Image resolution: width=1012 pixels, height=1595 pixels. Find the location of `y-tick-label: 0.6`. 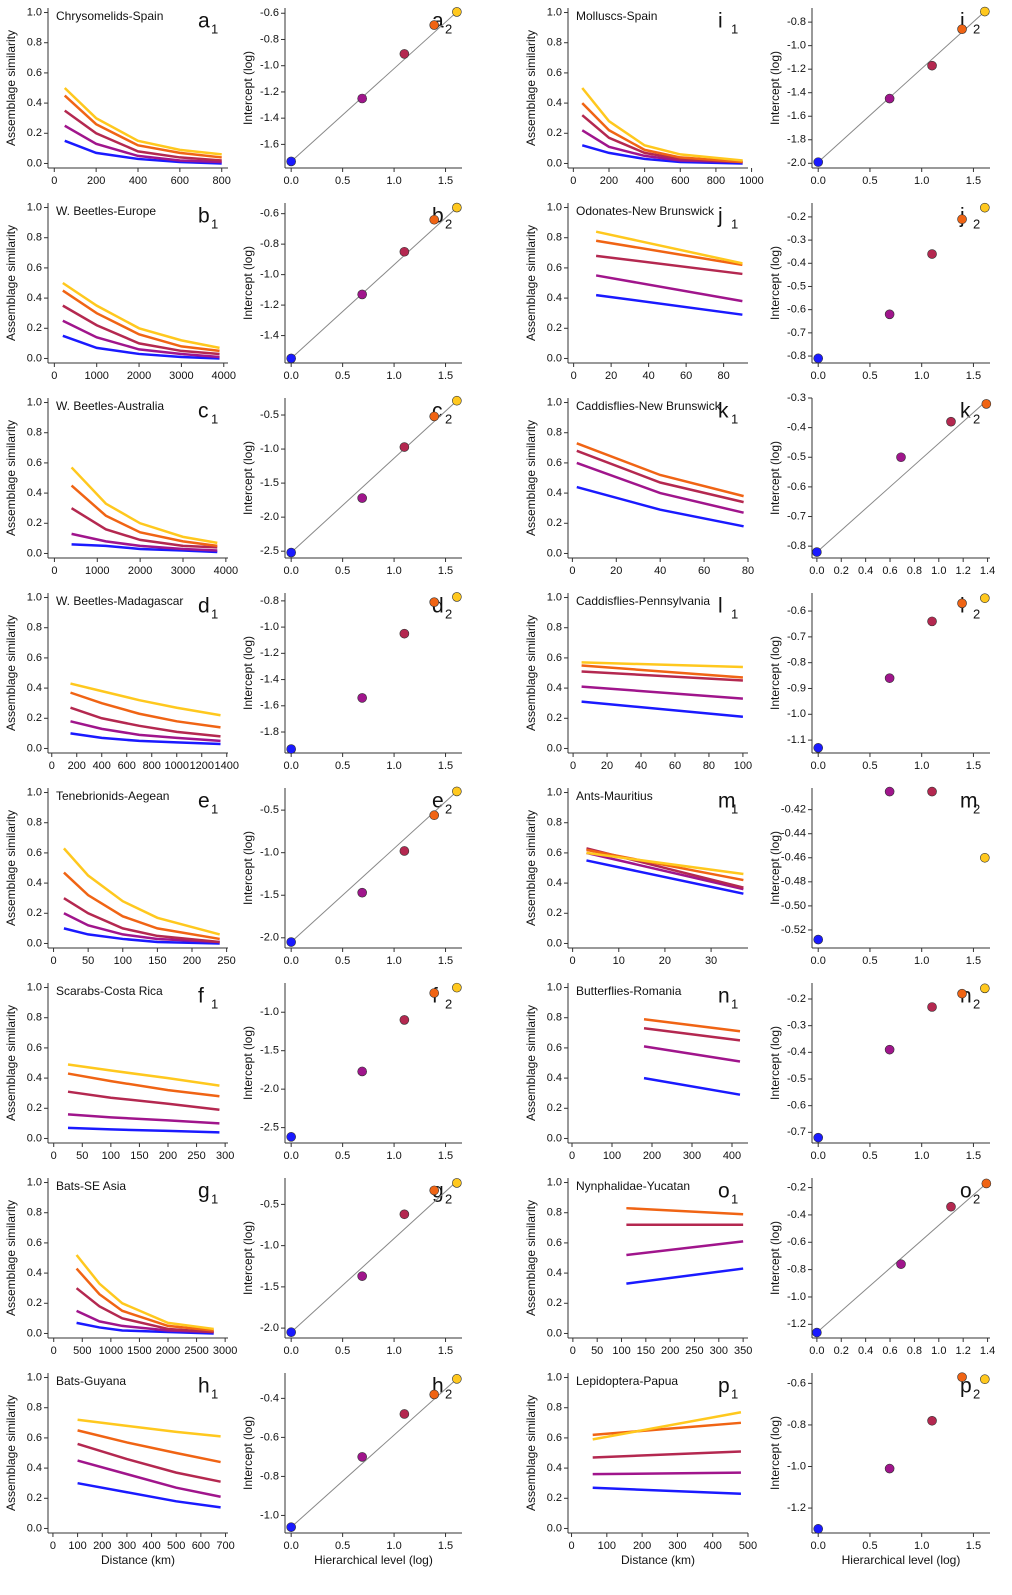

y-tick-label: 0.6 is located at coordinates (34, 1243).